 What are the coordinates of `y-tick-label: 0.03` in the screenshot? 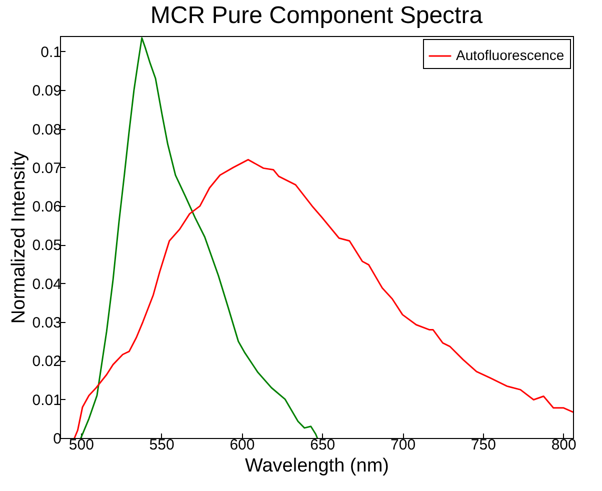 It's located at (47, 323).